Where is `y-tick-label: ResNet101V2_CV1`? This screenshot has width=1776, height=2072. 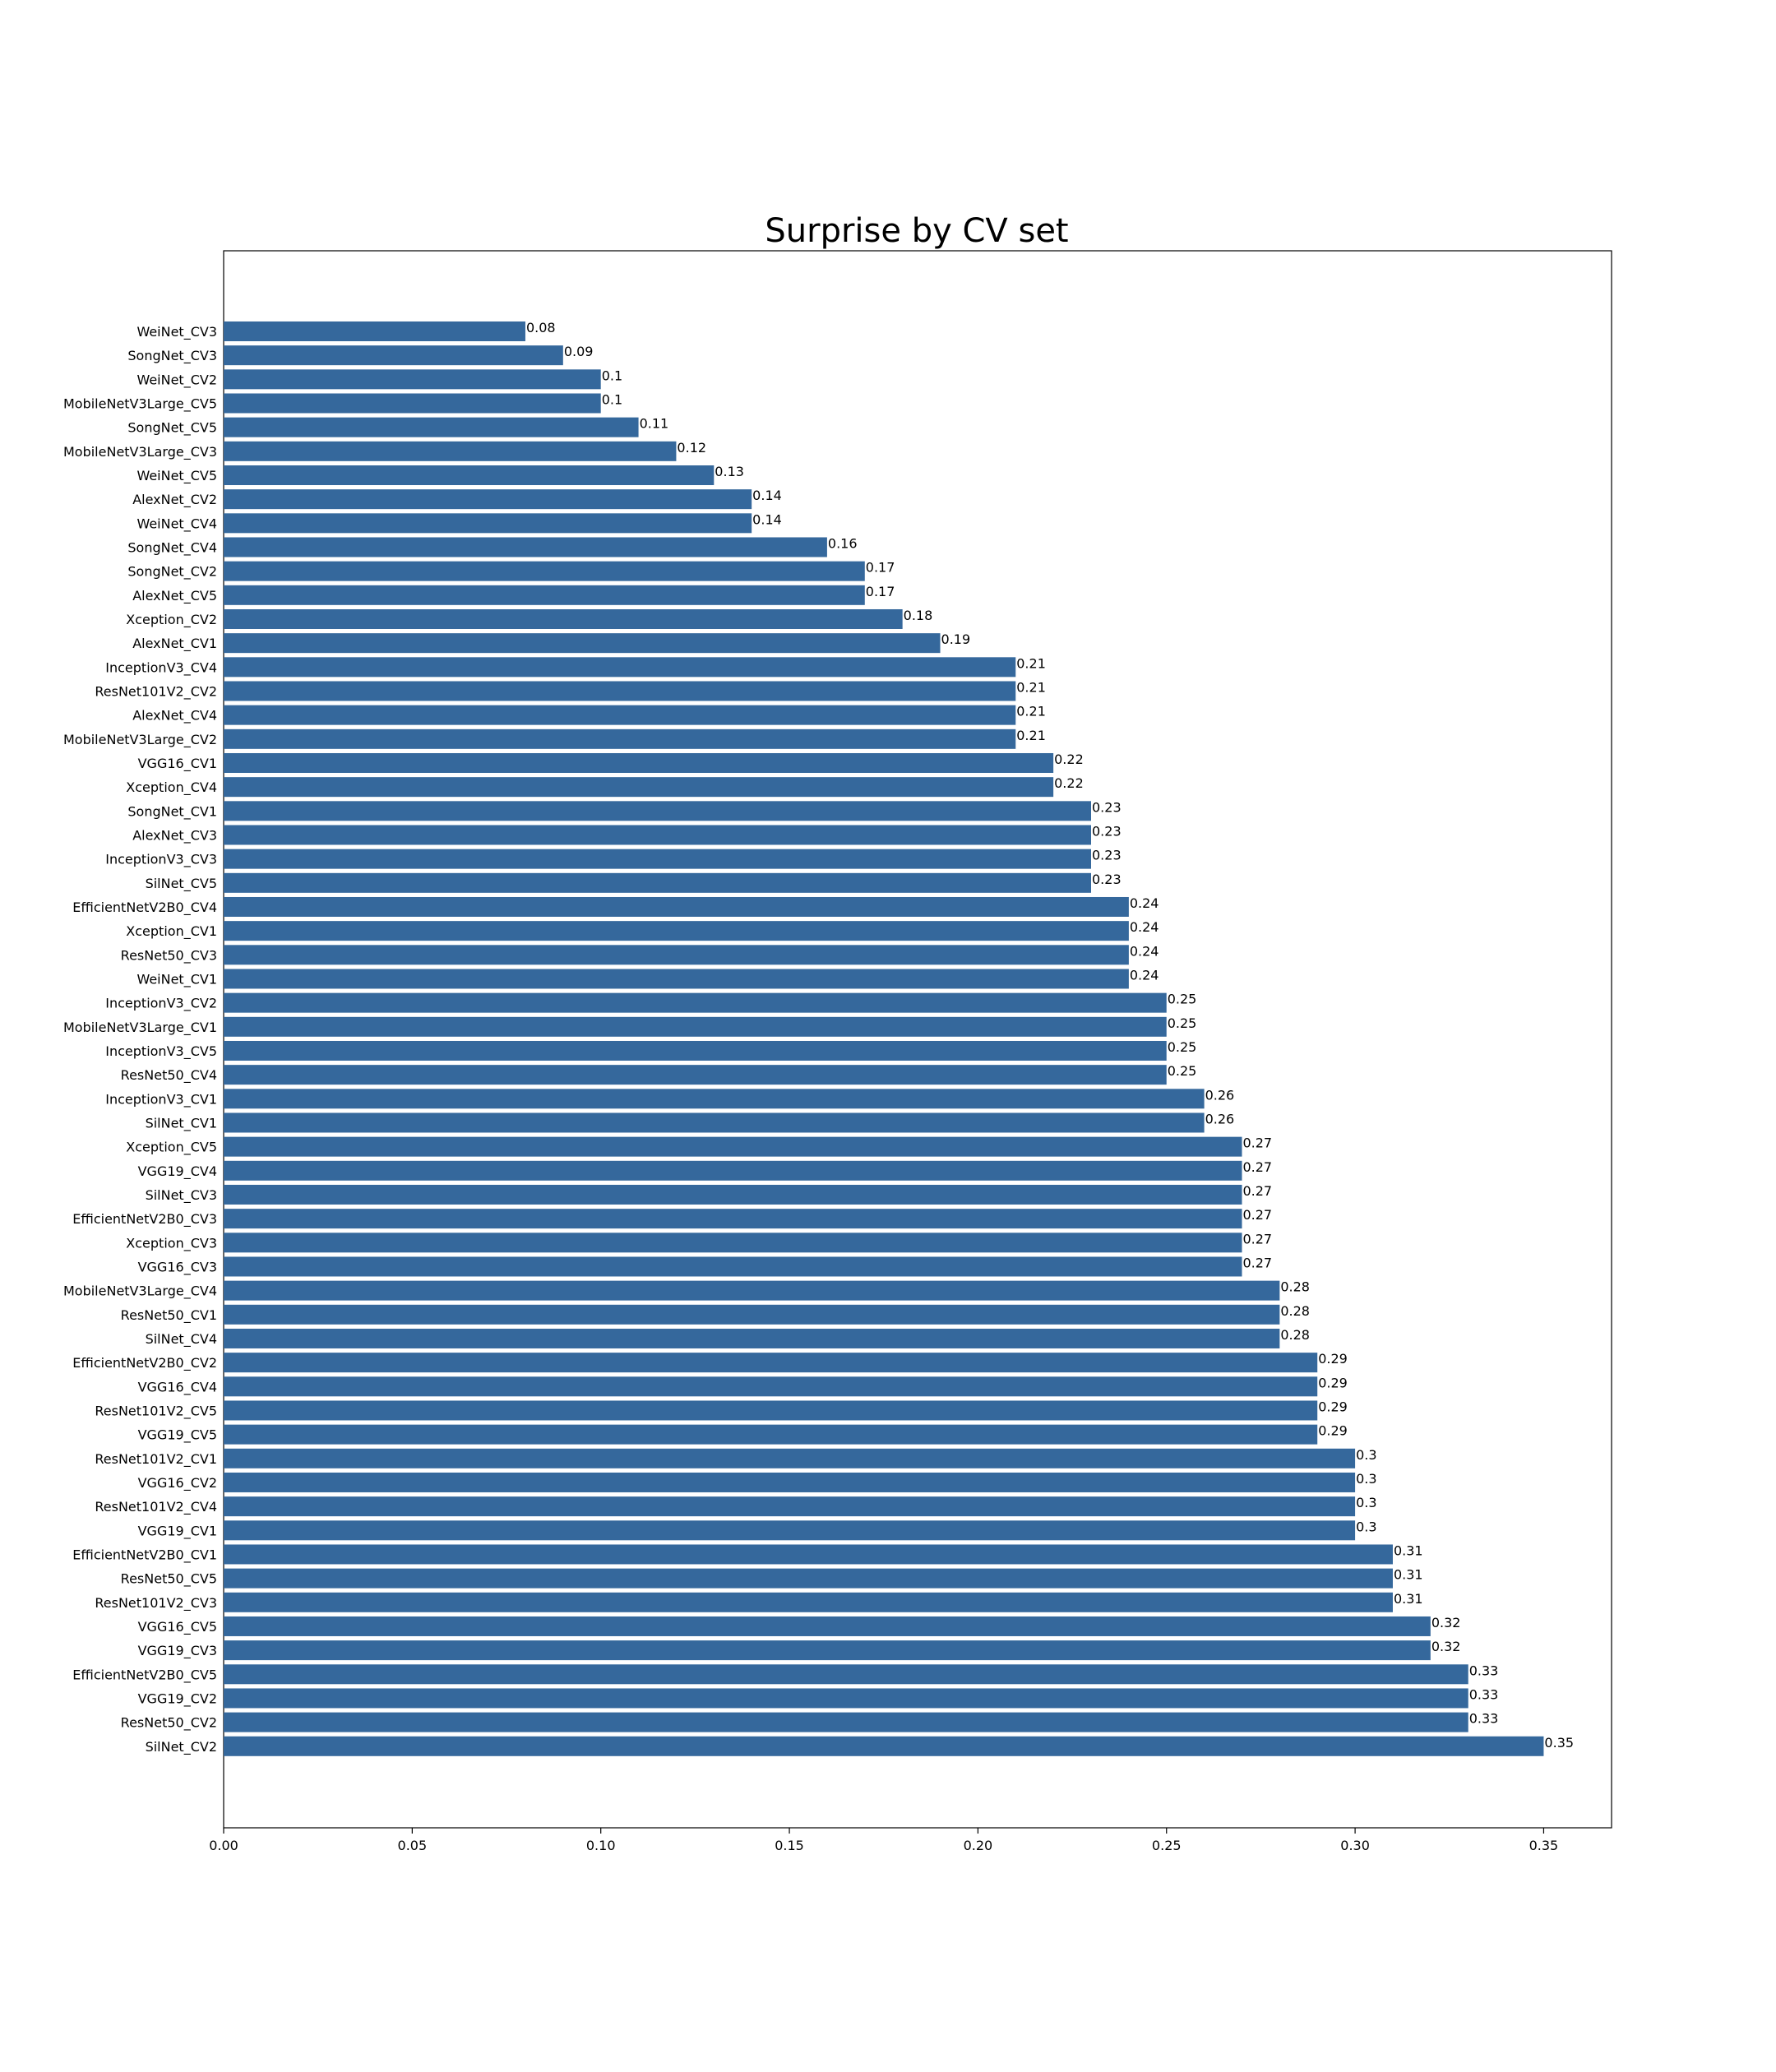 y-tick-label: ResNet101V2_CV1 is located at coordinates (156, 1459).